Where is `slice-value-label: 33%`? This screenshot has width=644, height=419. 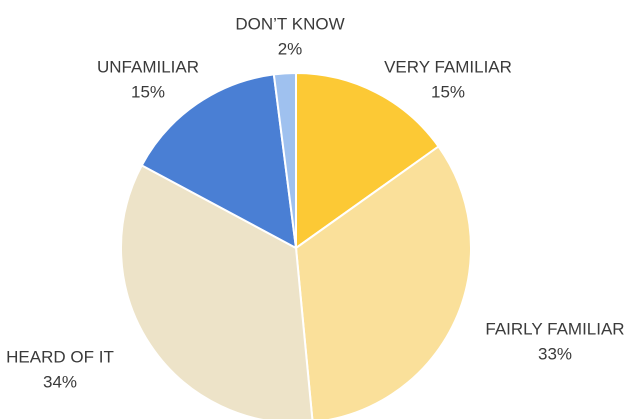 slice-value-label: 33% is located at coordinates (555, 353).